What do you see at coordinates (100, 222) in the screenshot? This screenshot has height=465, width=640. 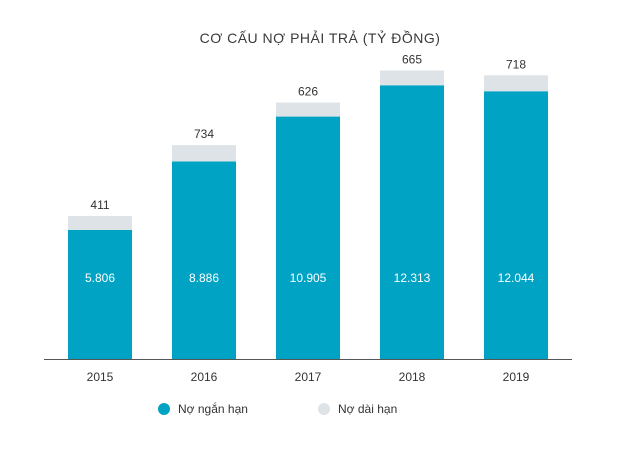 I see `bar-long-term-2015` at bounding box center [100, 222].